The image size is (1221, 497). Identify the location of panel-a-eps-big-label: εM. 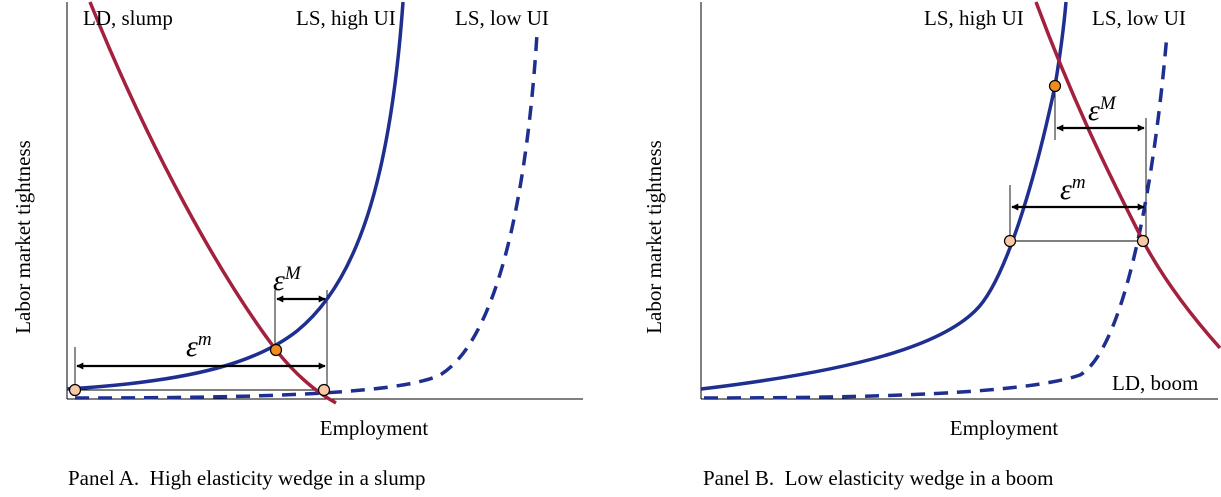
(287, 280).